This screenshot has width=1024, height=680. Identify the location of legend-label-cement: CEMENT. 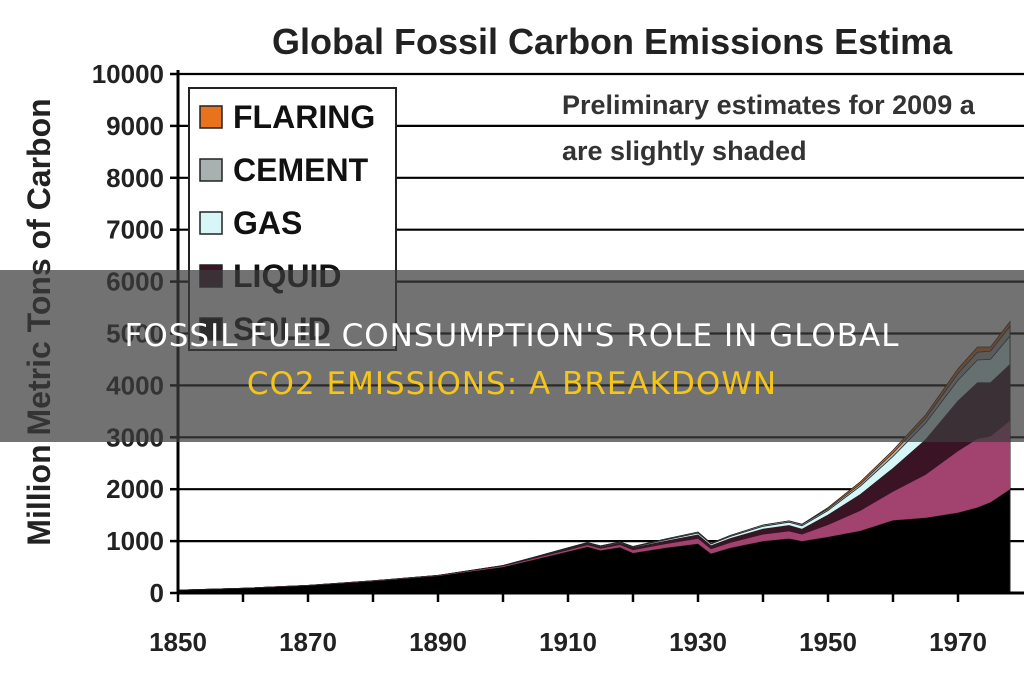
(301, 170).